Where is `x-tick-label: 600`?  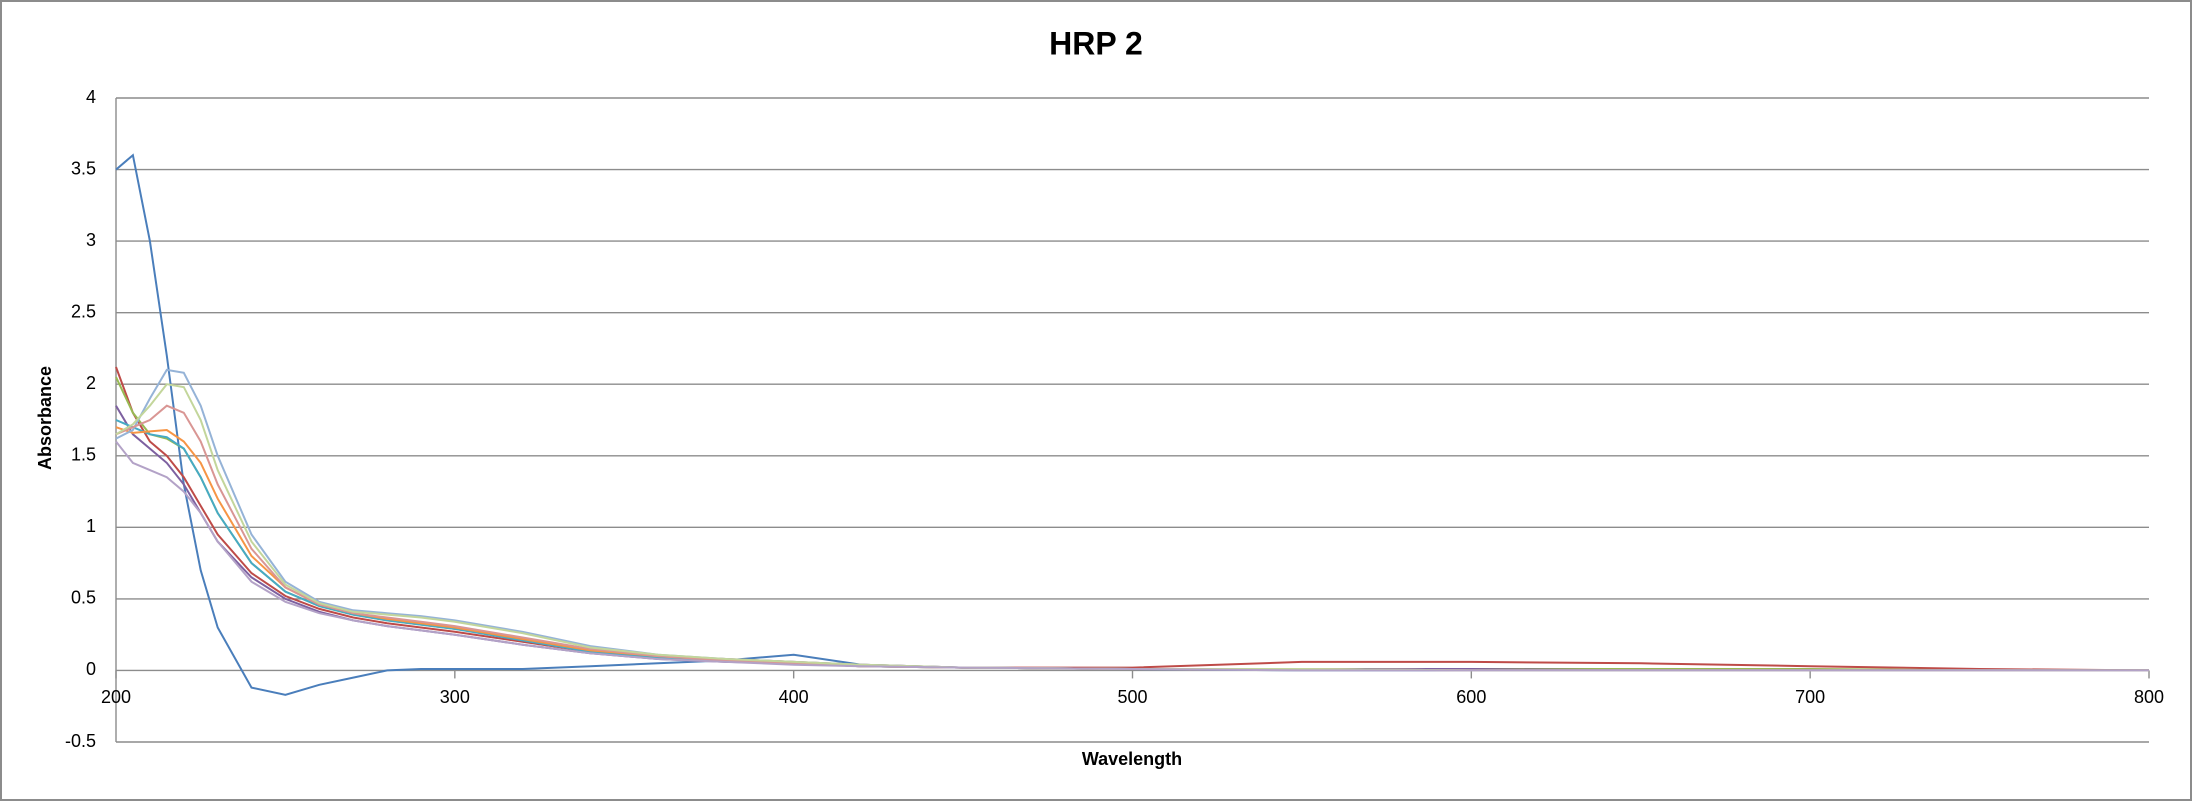
x-tick-label: 600 is located at coordinates (1471, 697).